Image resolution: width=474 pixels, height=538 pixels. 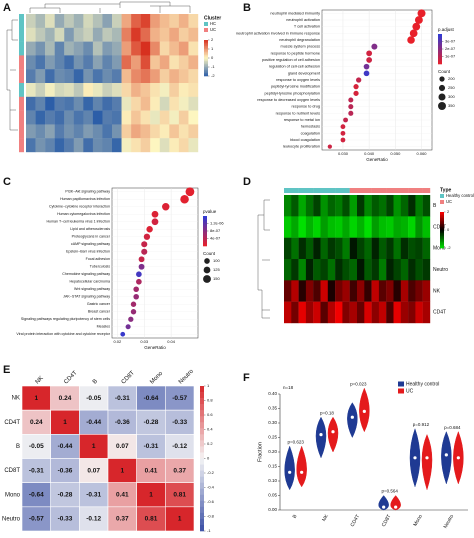 I want to click on y-tick-label: Human papillomavirus infection, so click(x=85, y=199).